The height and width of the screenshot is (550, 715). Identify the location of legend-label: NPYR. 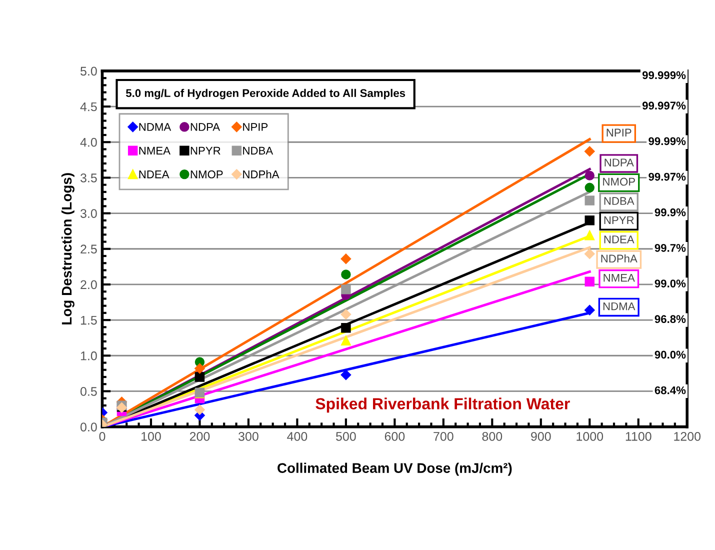
(205, 150).